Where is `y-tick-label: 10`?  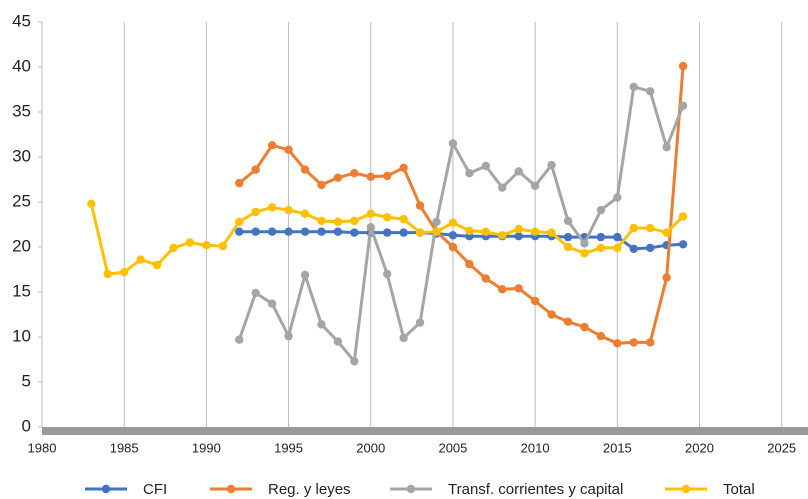 y-tick-label: 10 is located at coordinates (21, 335).